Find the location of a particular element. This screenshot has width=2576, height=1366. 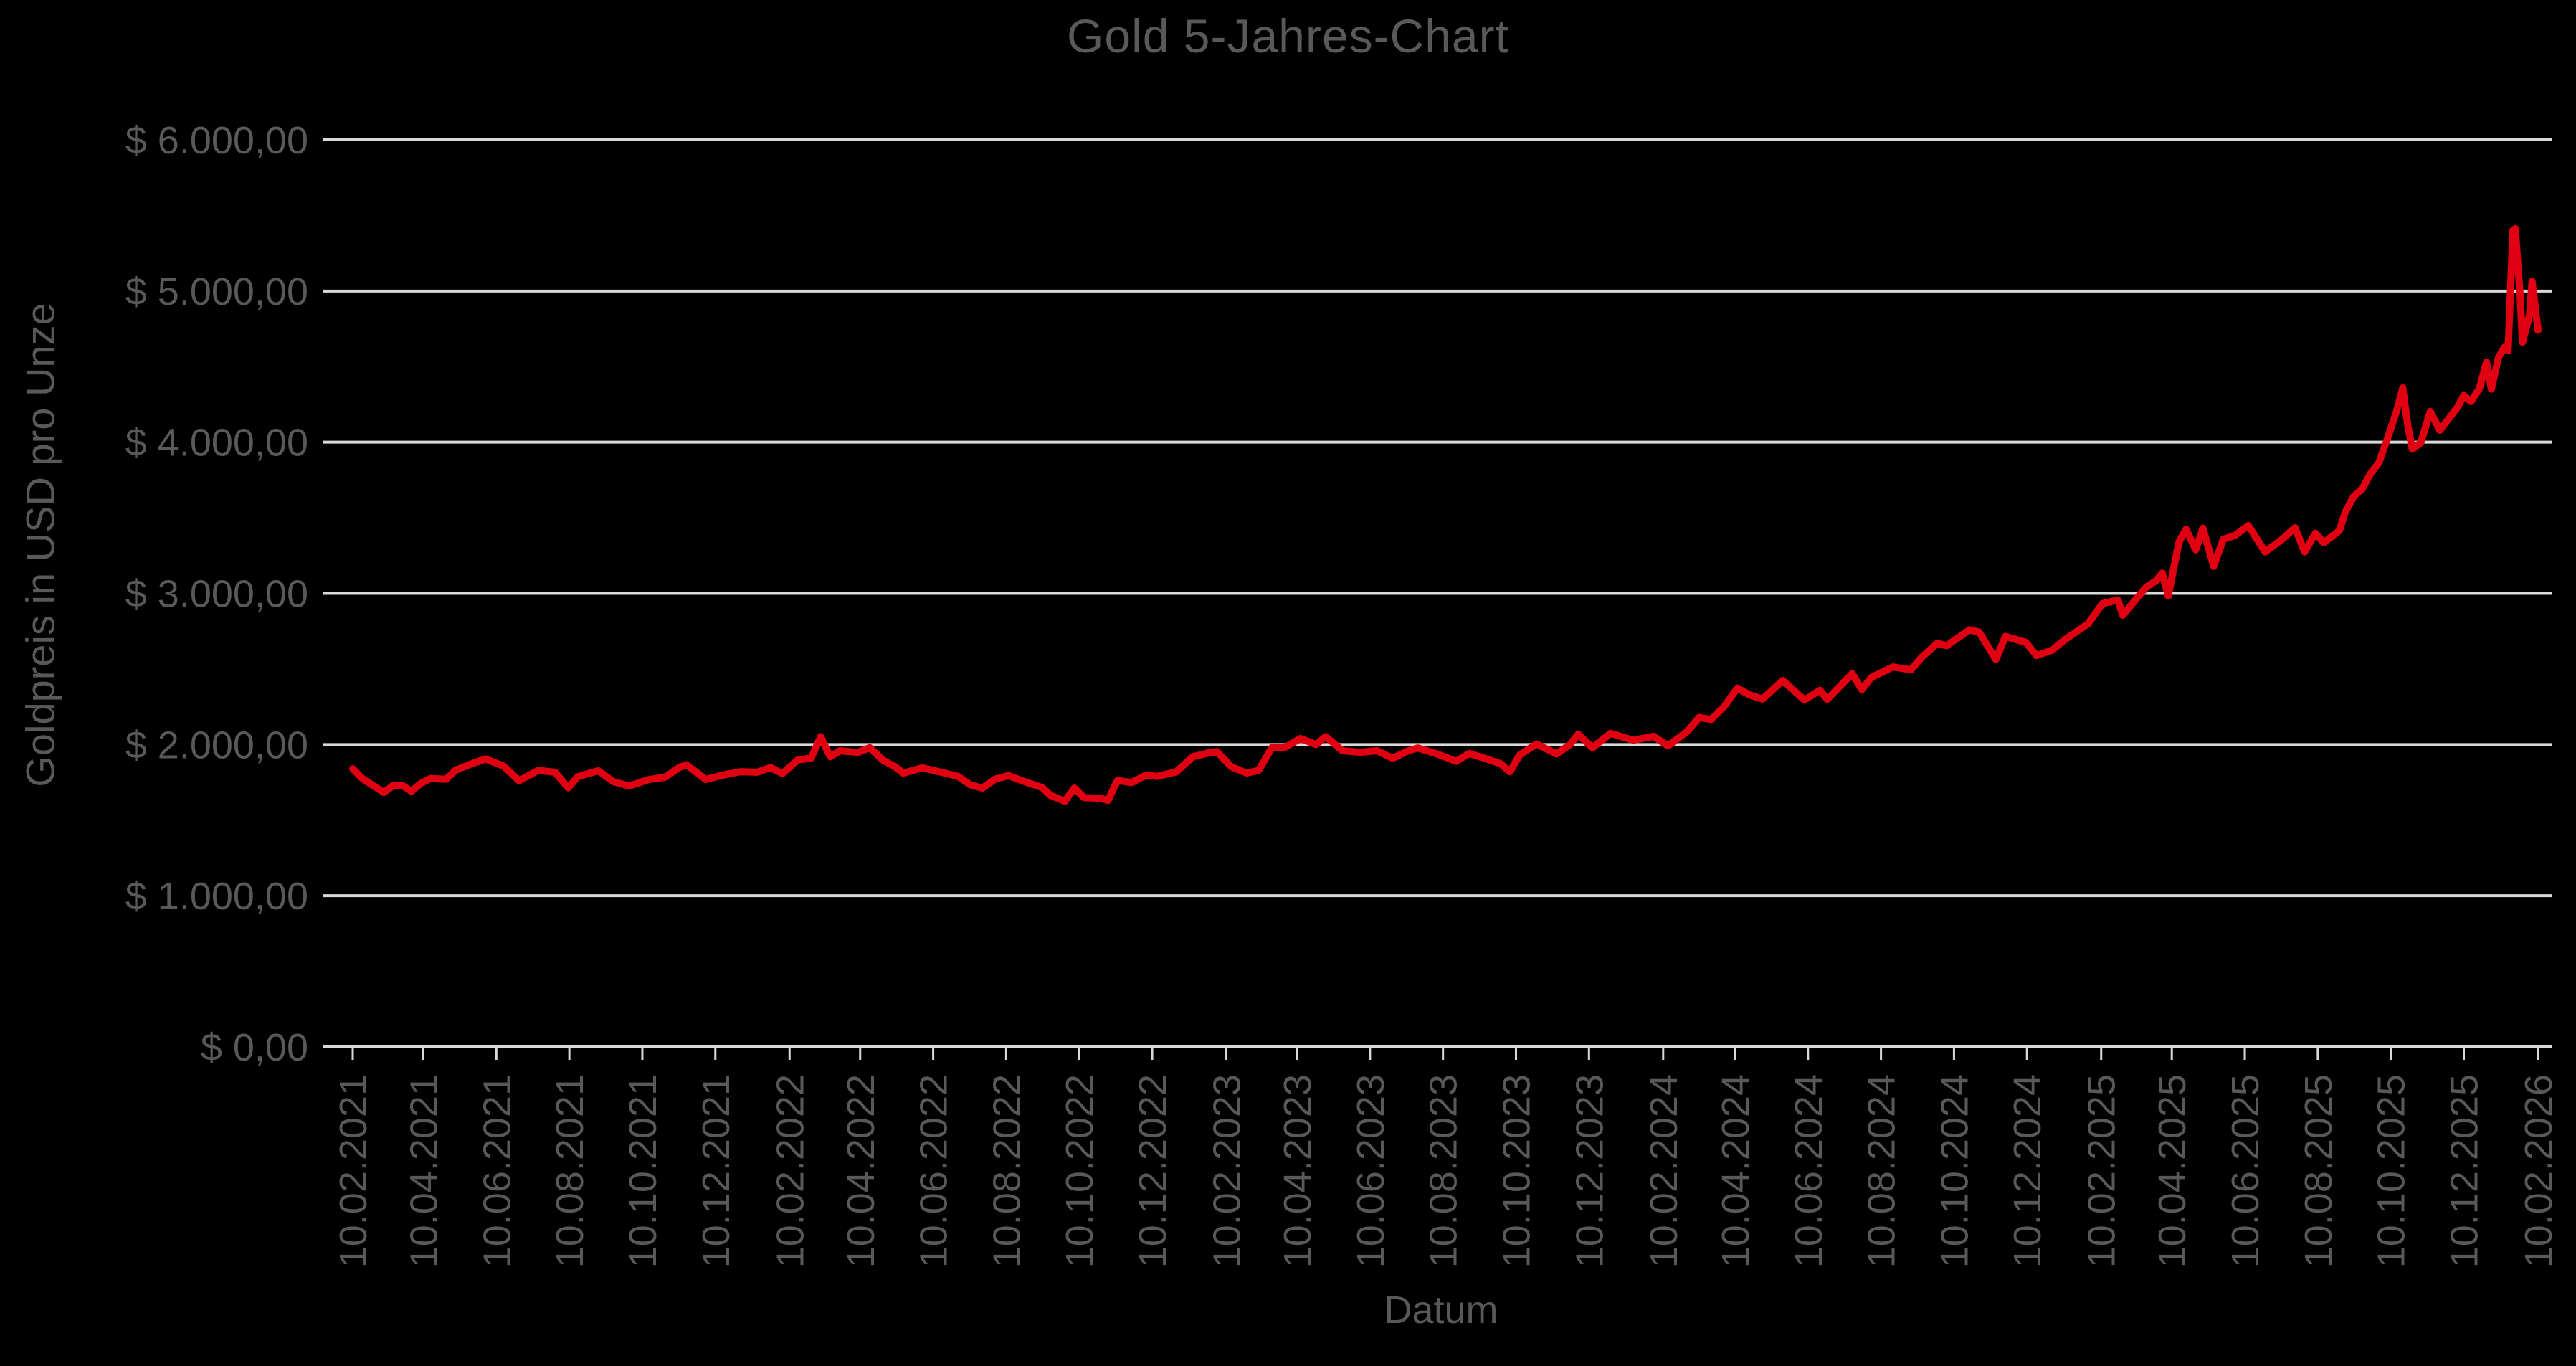

x-tick-label: 10.02.2025 is located at coordinates (2102, 1171).